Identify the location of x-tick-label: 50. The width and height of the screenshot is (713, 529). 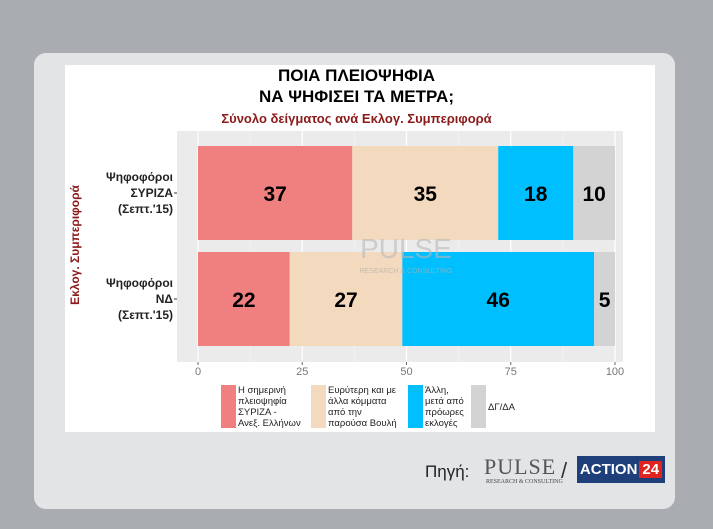
(406, 372).